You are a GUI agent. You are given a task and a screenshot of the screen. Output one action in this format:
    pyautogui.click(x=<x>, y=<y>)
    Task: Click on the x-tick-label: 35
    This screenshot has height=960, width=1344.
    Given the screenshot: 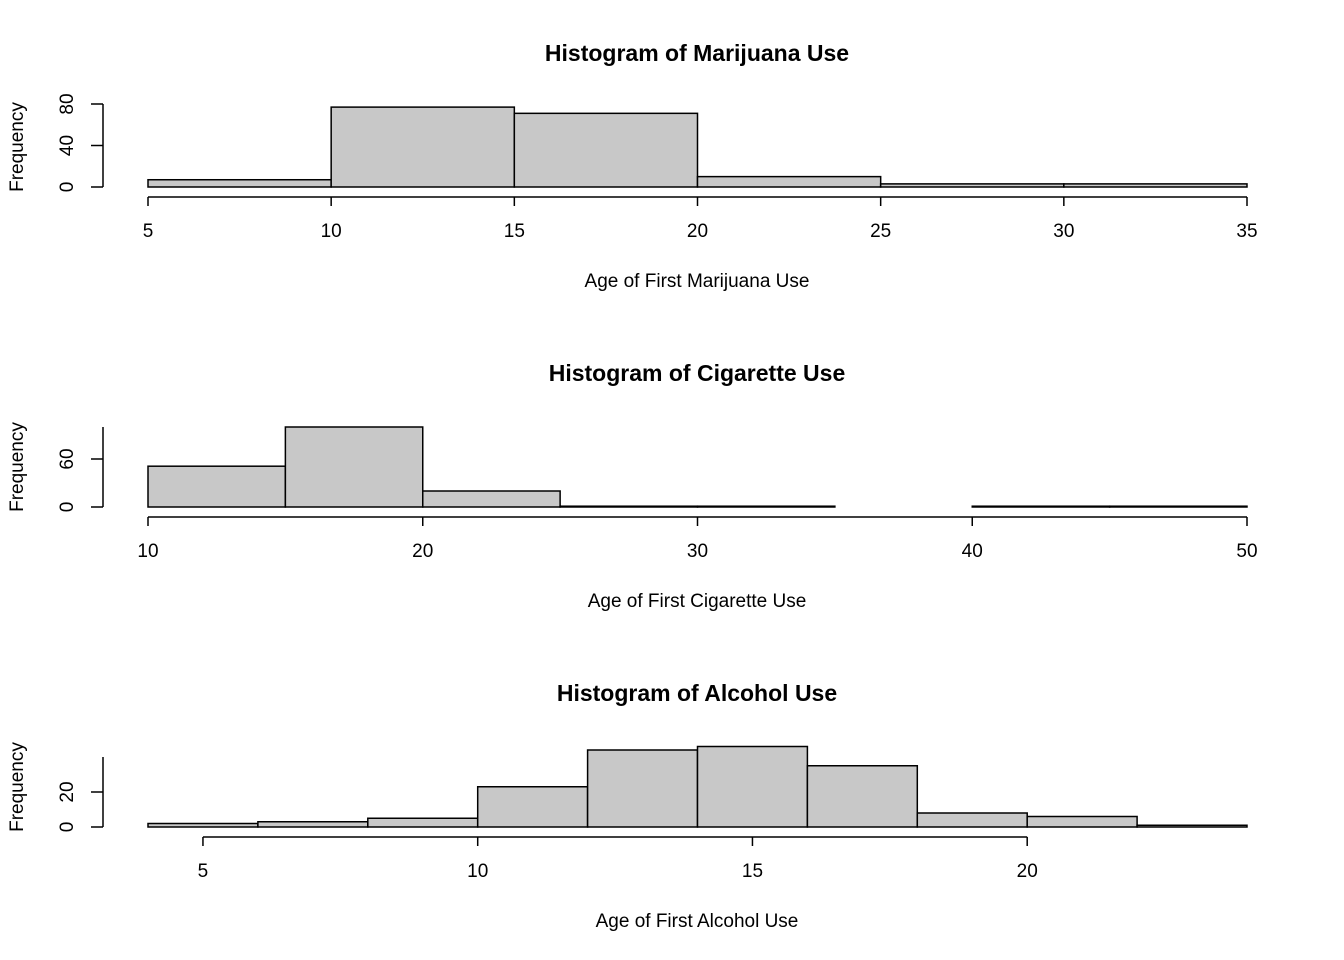 What is the action you would take?
    pyautogui.click(x=1246, y=231)
    